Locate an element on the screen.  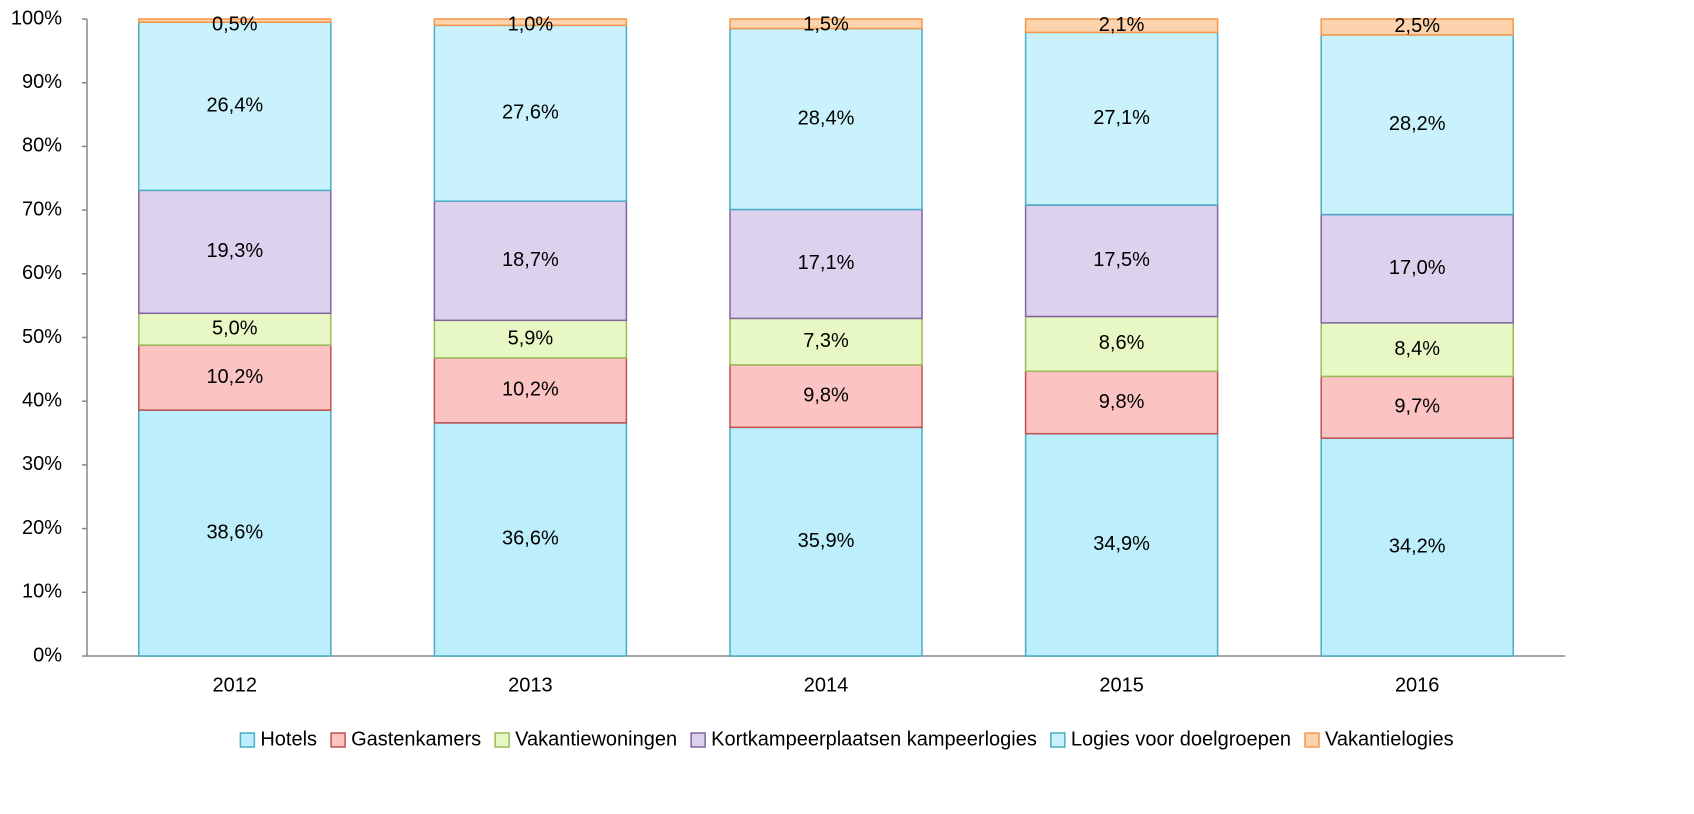
data-label: 17,5% is located at coordinates (1121, 260).